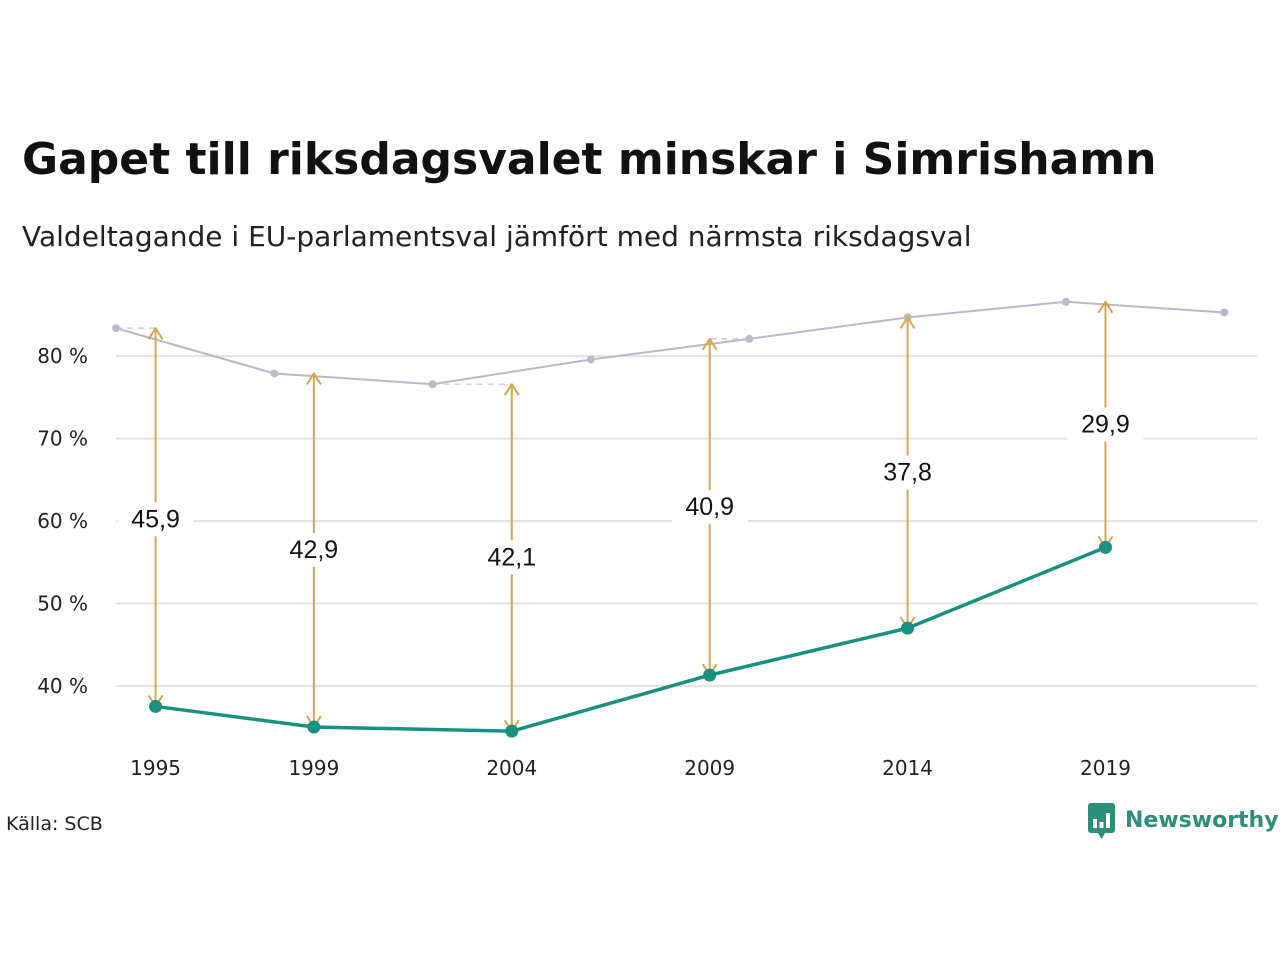 The image size is (1280, 960). I want to click on riksdag-series, so click(670, 343).